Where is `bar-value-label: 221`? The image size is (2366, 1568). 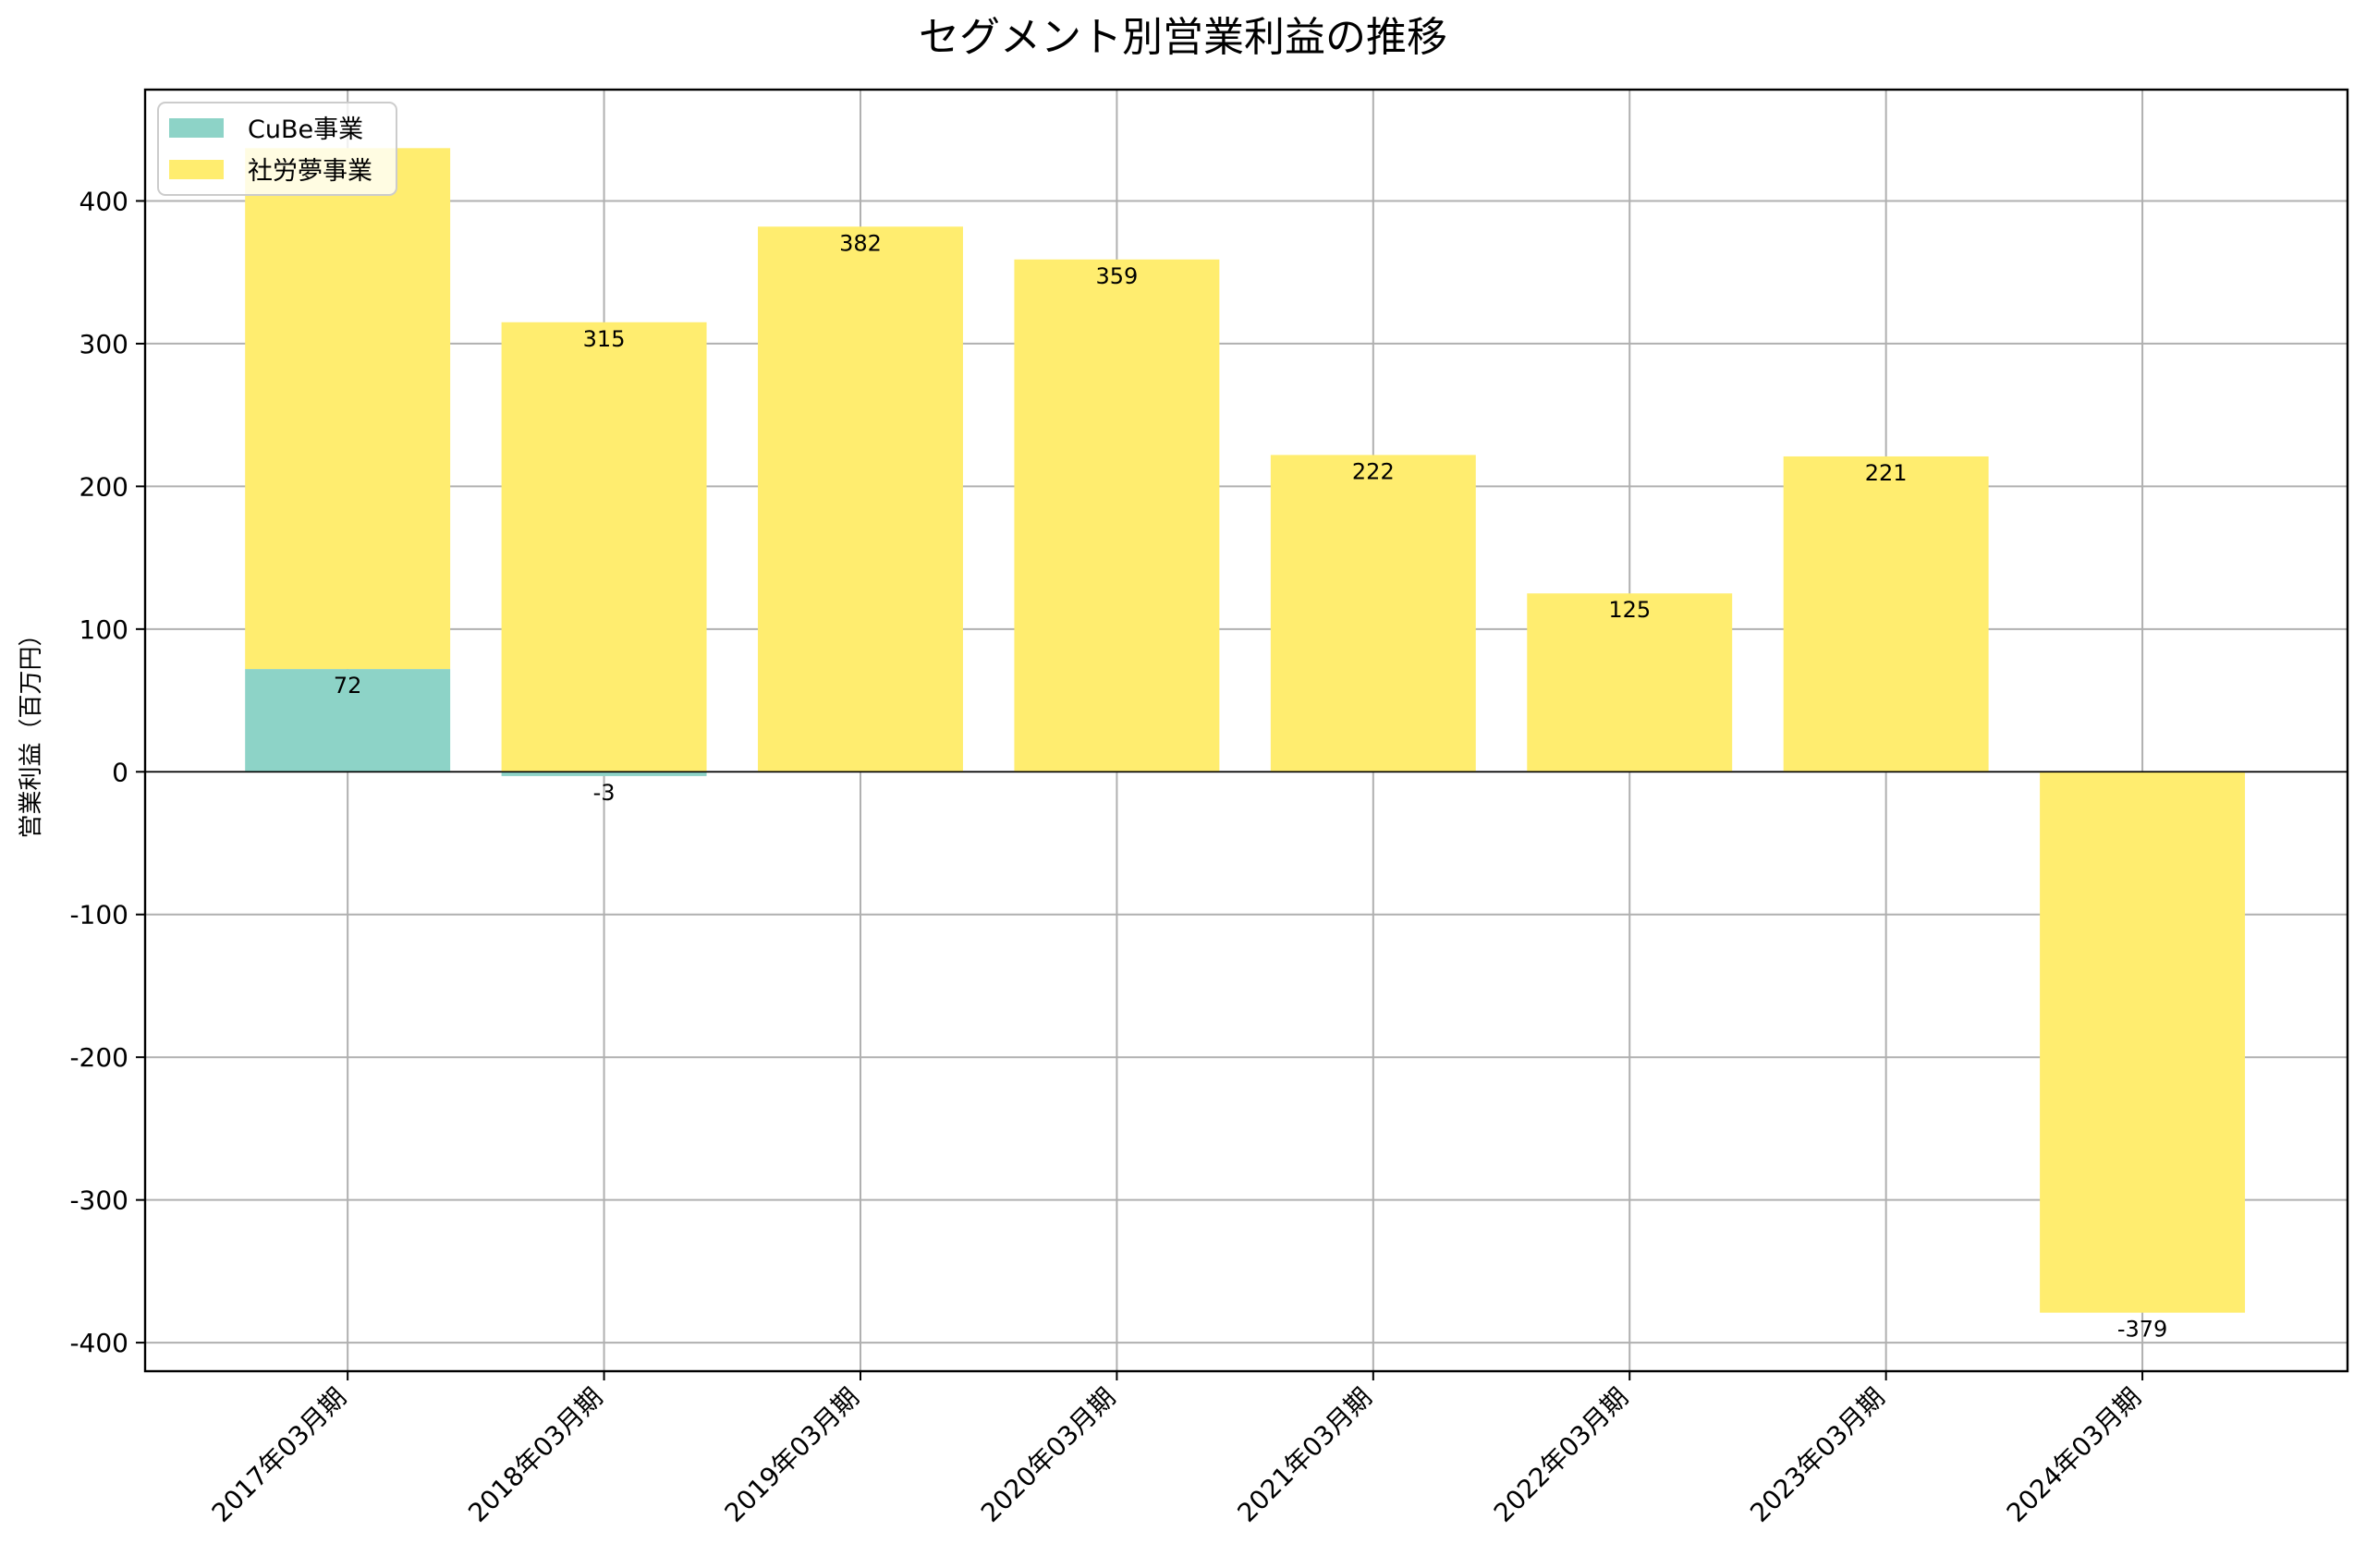
bar-value-label: 221 is located at coordinates (1886, 473).